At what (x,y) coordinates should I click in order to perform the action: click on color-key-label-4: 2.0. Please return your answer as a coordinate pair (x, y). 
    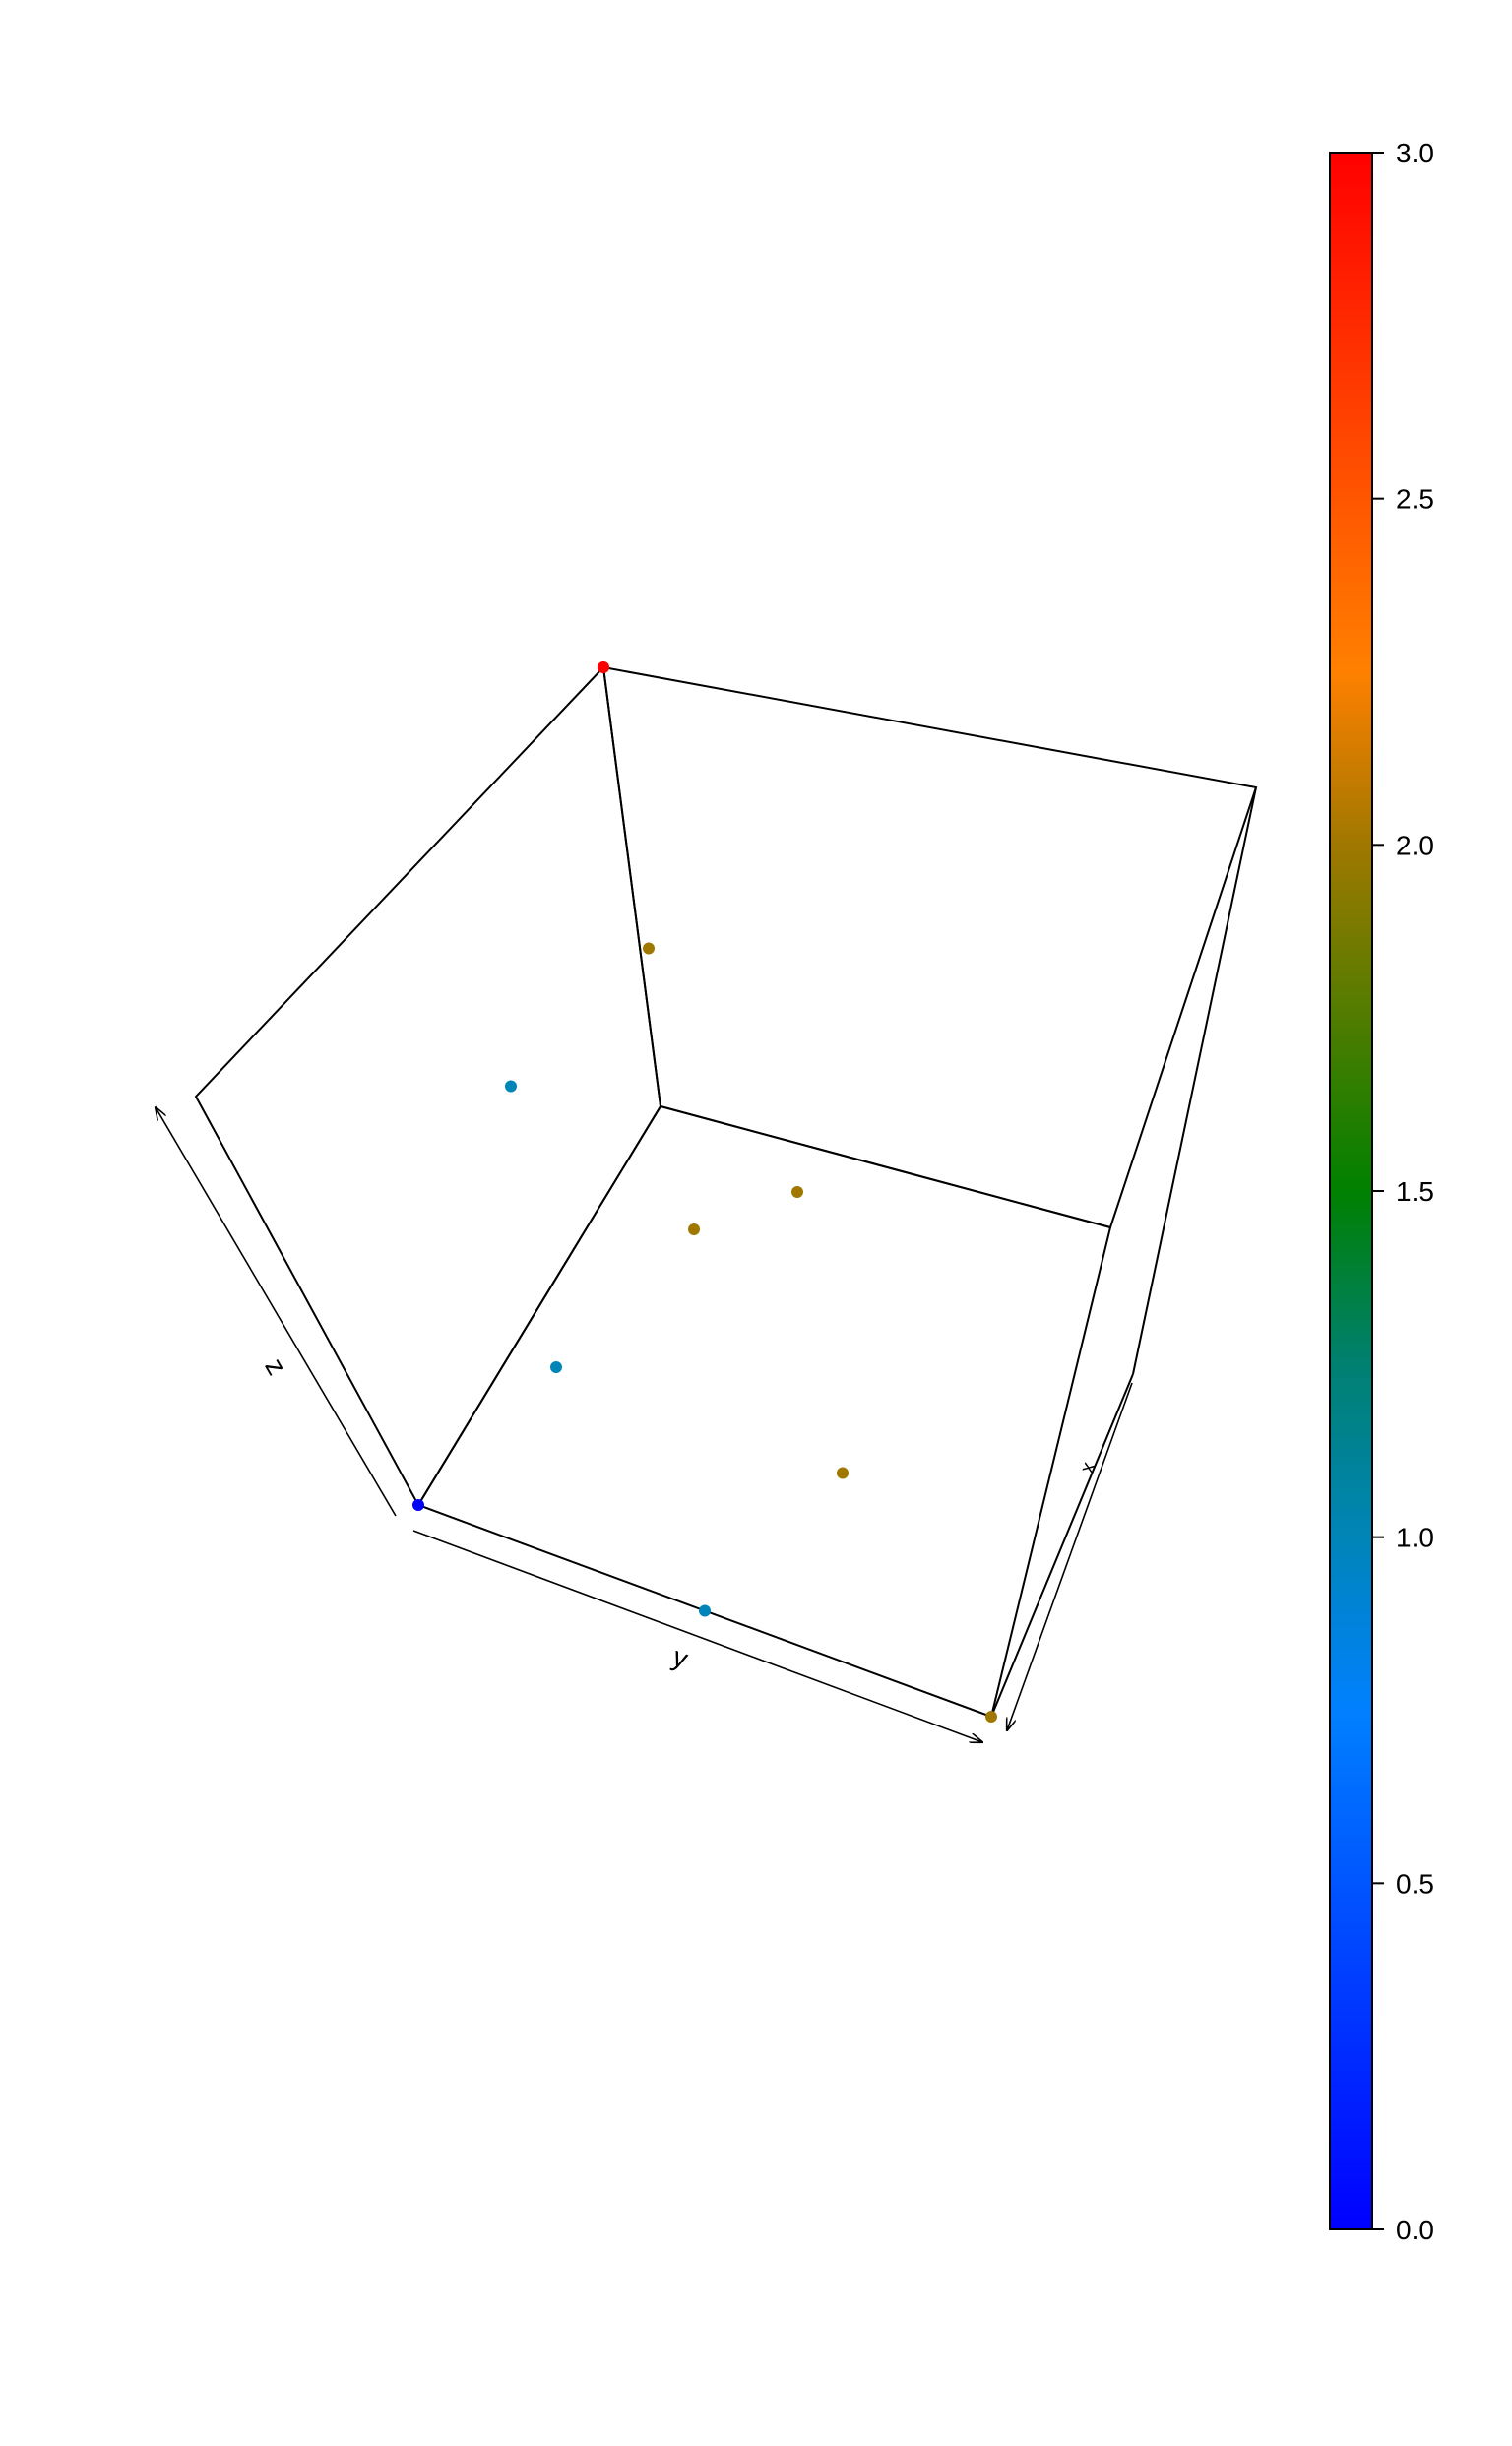
    Looking at the image, I should click on (1415, 845).